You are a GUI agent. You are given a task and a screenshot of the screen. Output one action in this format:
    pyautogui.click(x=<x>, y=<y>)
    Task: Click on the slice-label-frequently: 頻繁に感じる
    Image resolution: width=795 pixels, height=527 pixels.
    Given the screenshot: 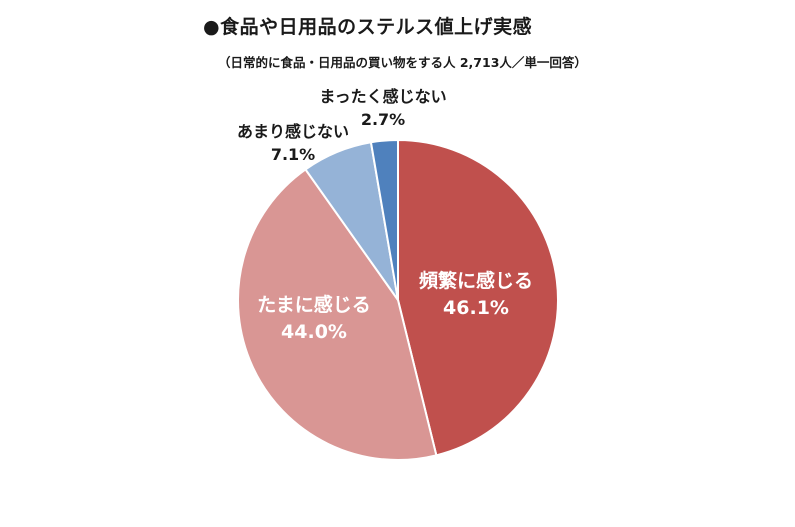 What is the action you would take?
    pyautogui.click(x=476, y=280)
    